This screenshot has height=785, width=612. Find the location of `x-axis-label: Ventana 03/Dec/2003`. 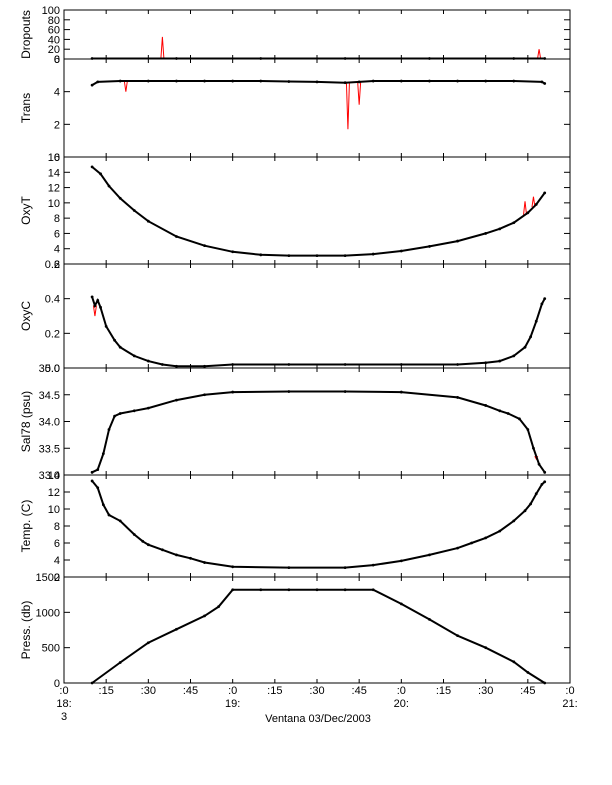

x-axis-label: Ventana 03/Dec/2003 is located at coordinates (318, 719).